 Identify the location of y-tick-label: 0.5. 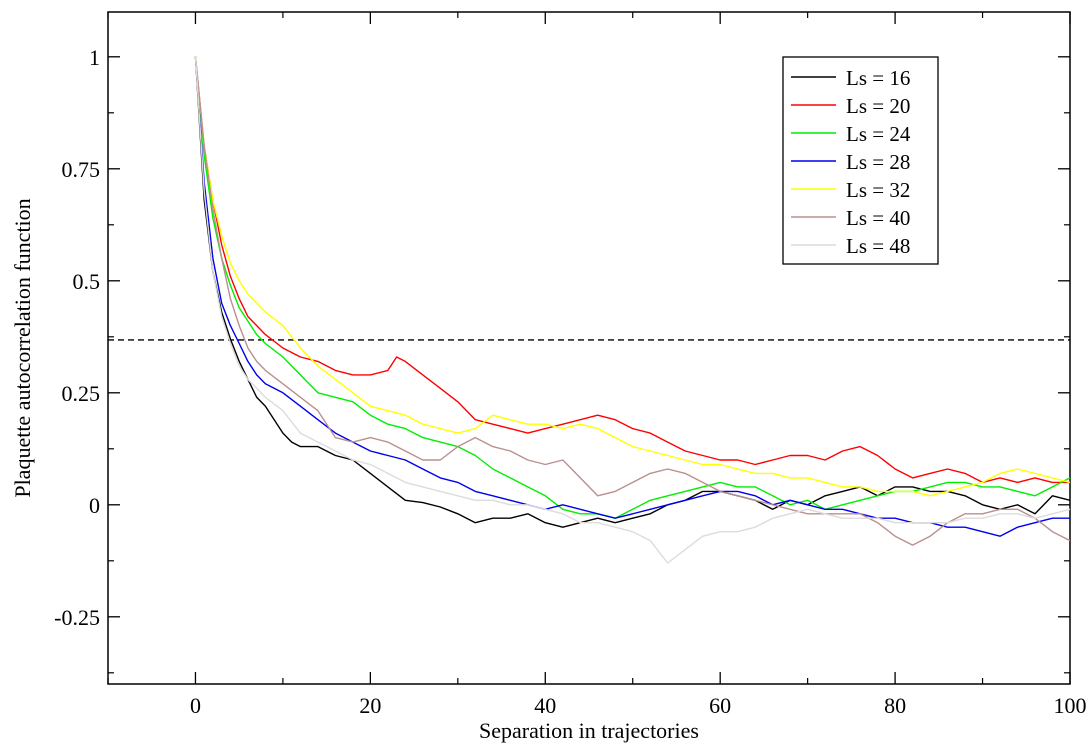
(87, 281).